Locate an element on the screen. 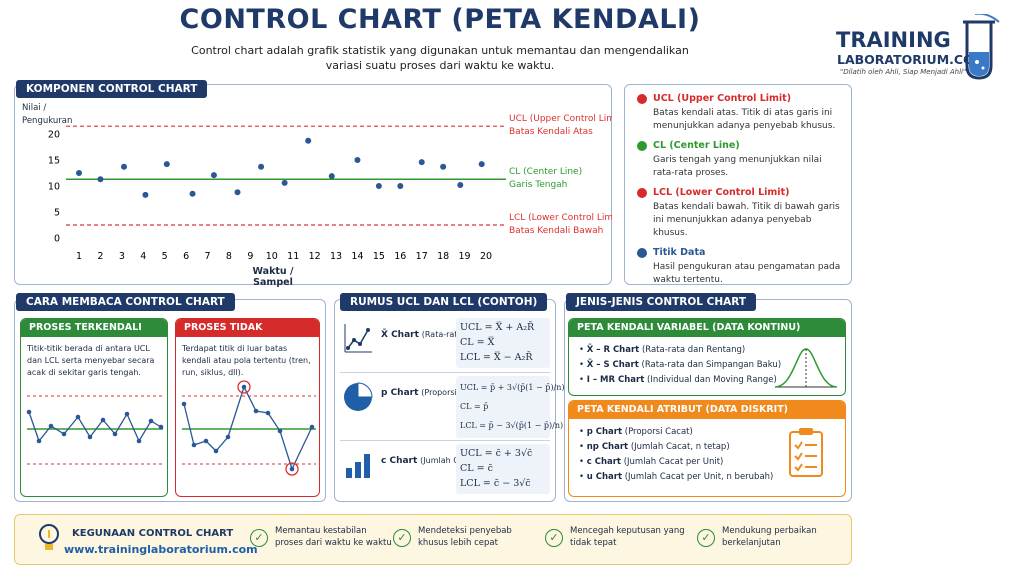 The width and height of the screenshot is (1024, 577). y-tick-label: 10 is located at coordinates (54, 187).